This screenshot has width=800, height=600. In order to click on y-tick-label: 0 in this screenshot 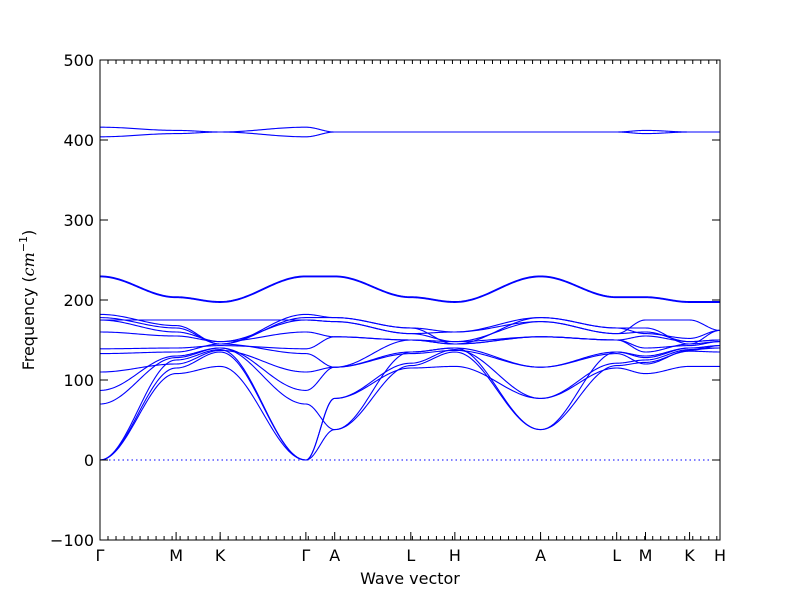, I will do `click(89, 460)`.